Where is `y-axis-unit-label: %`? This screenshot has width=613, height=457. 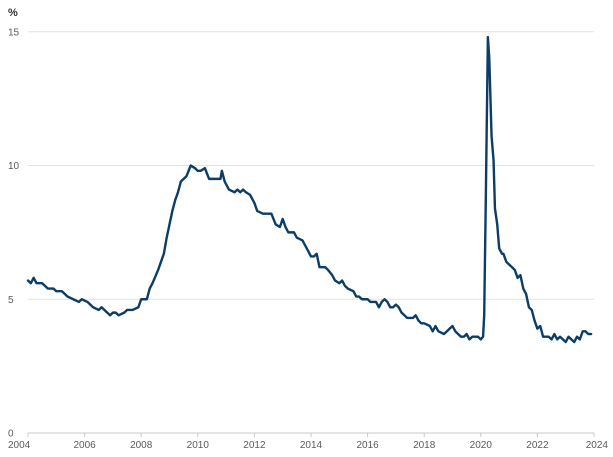 y-axis-unit-label: % is located at coordinates (13, 13).